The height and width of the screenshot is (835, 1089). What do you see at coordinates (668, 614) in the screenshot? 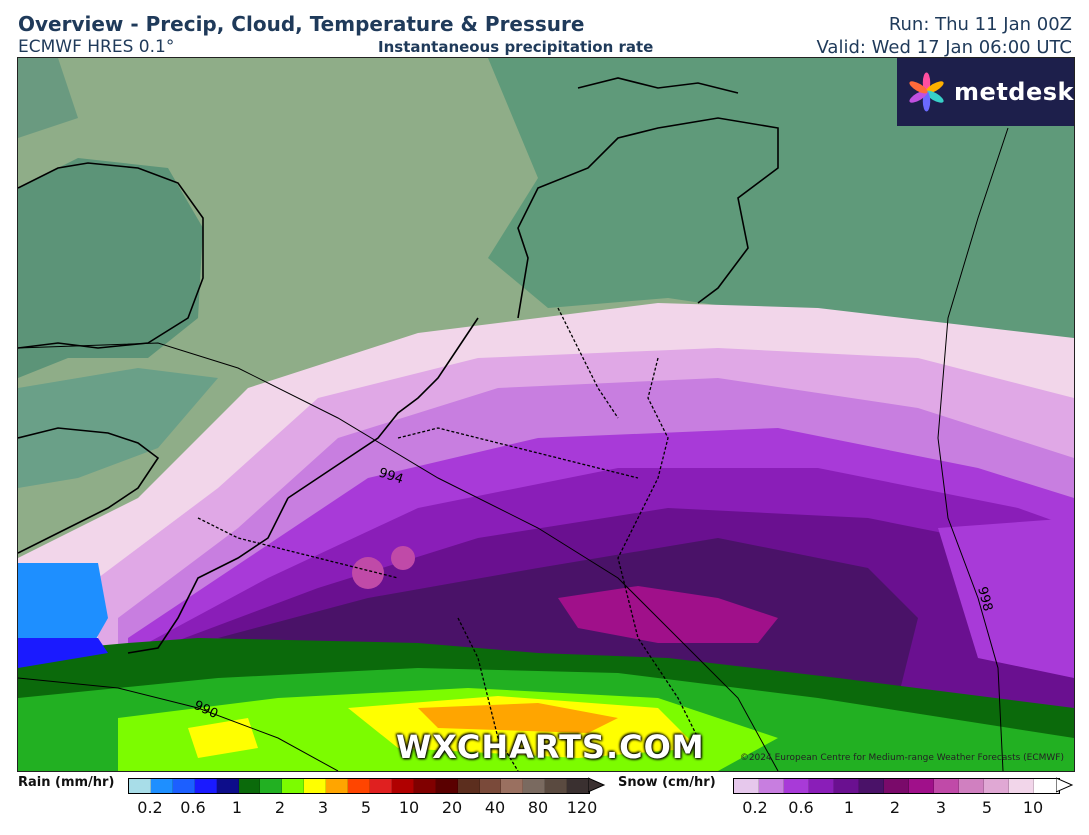
I see `snow-max` at bounding box center [668, 614].